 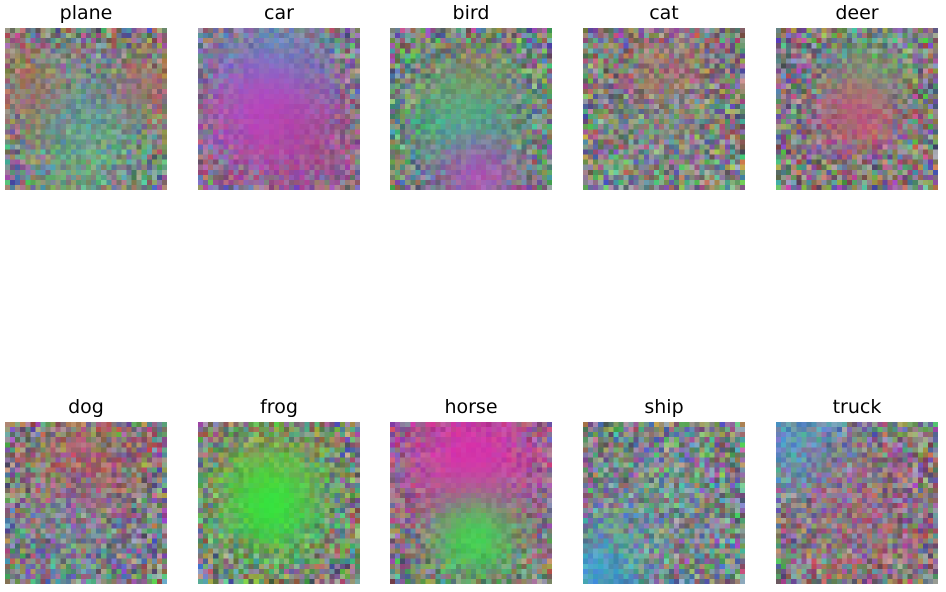 I want to click on panel-title: cat, so click(x=664, y=13).